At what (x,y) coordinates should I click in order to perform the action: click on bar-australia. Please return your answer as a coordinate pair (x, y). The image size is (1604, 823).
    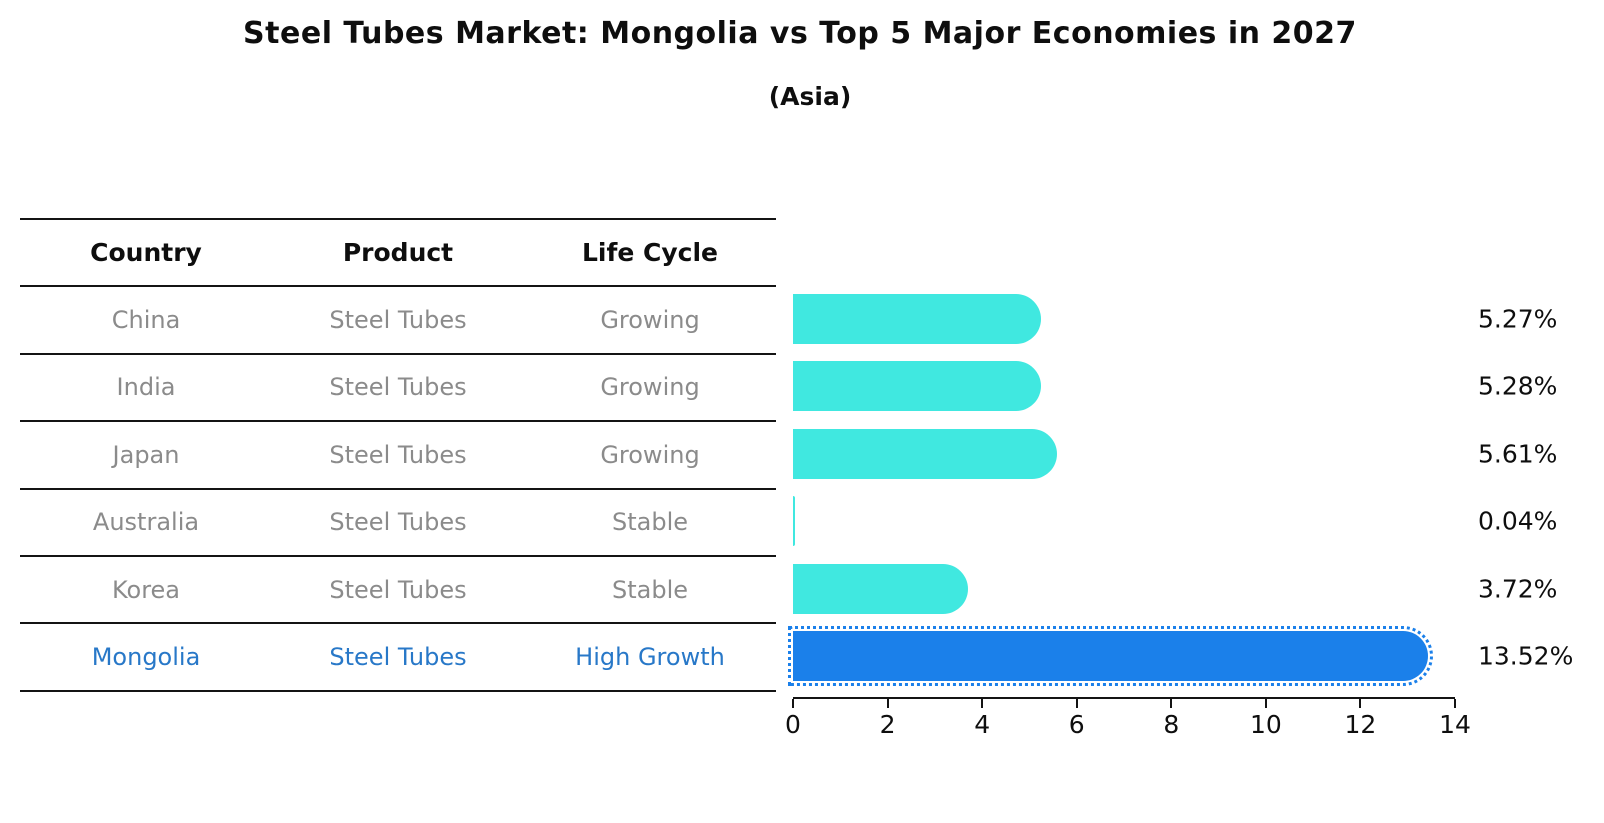
    Looking at the image, I should click on (794, 521).